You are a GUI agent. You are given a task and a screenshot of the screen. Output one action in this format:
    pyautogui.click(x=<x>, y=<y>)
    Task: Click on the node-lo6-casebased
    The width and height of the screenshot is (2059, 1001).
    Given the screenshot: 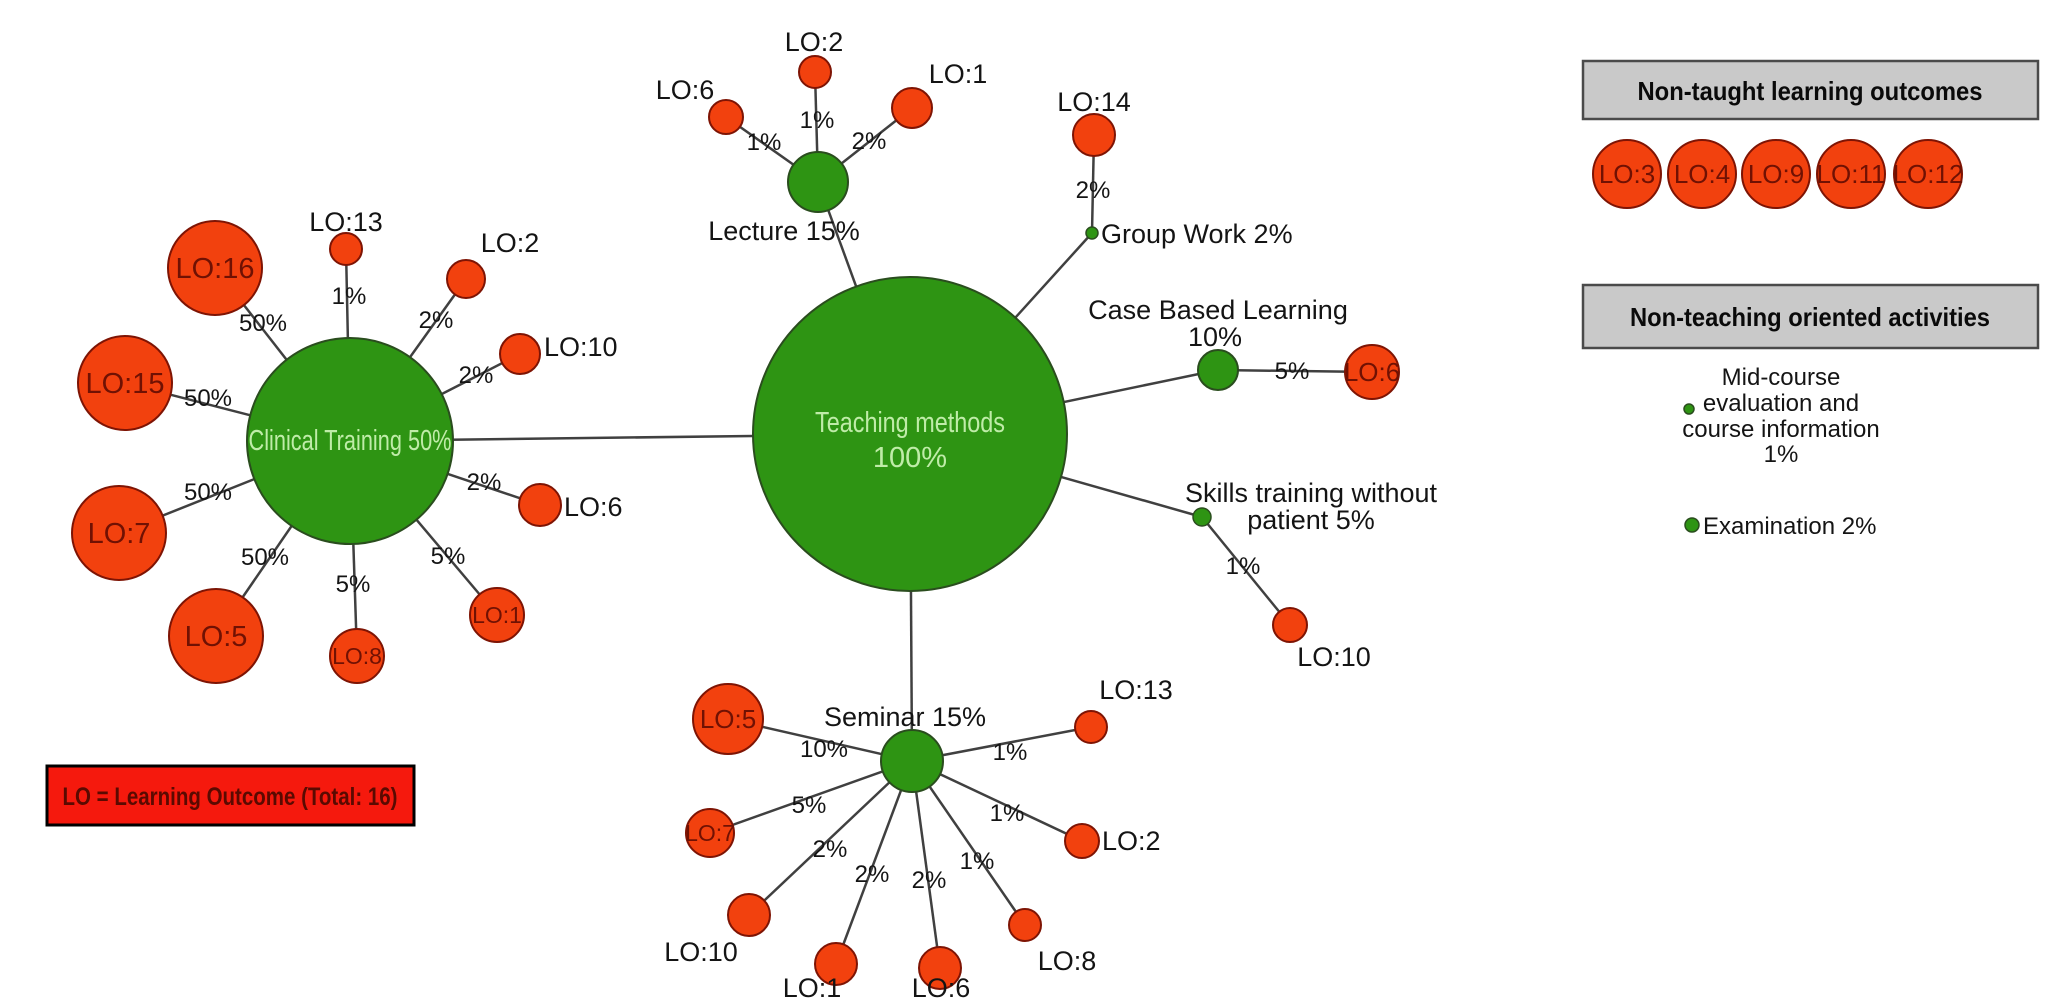 What is the action you would take?
    pyautogui.click(x=1372, y=372)
    